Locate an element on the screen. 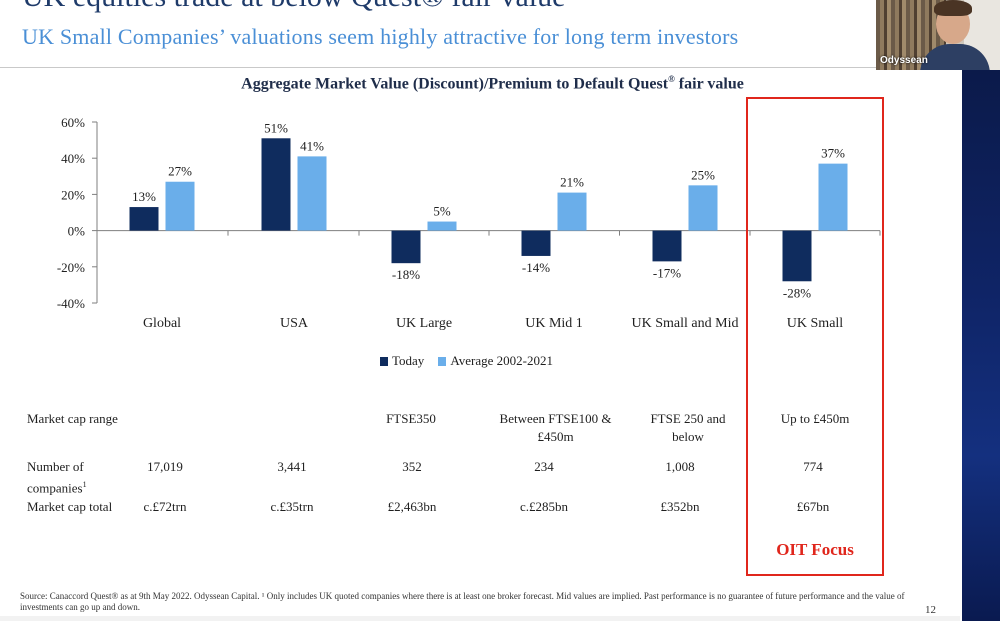  cell-number-of-companies: 774 is located at coordinates (813, 466).